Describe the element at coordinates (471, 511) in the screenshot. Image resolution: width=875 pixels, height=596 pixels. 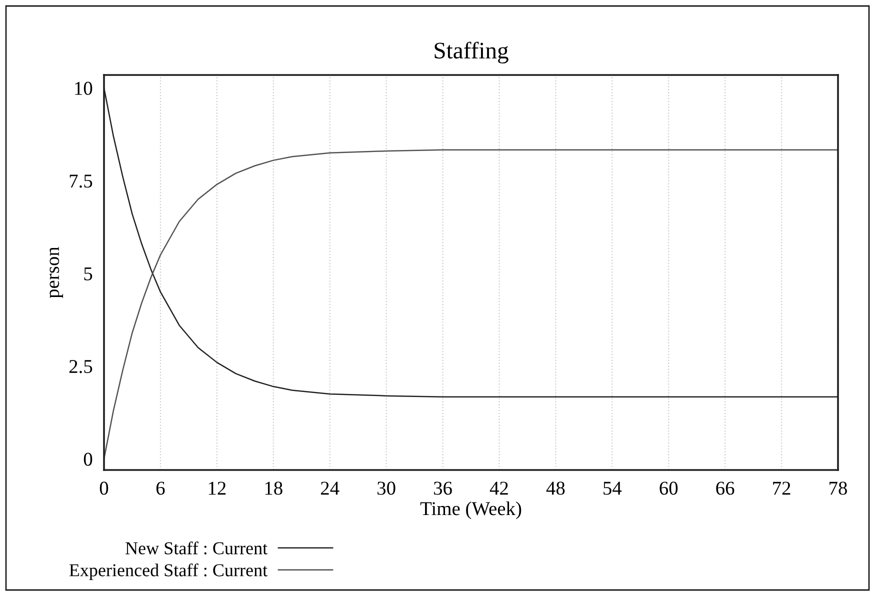
I see `x-axis-title: Time (Week)` at that location.